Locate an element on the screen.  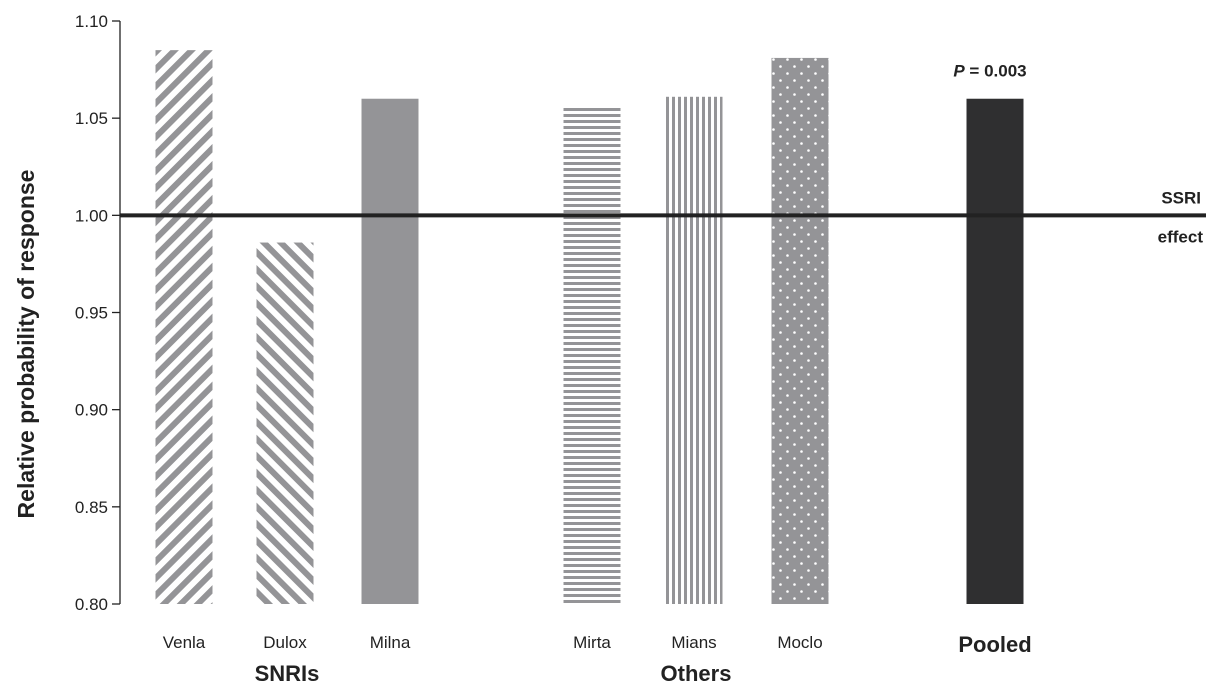
x-label-milna: Milna is located at coordinates (390, 642).